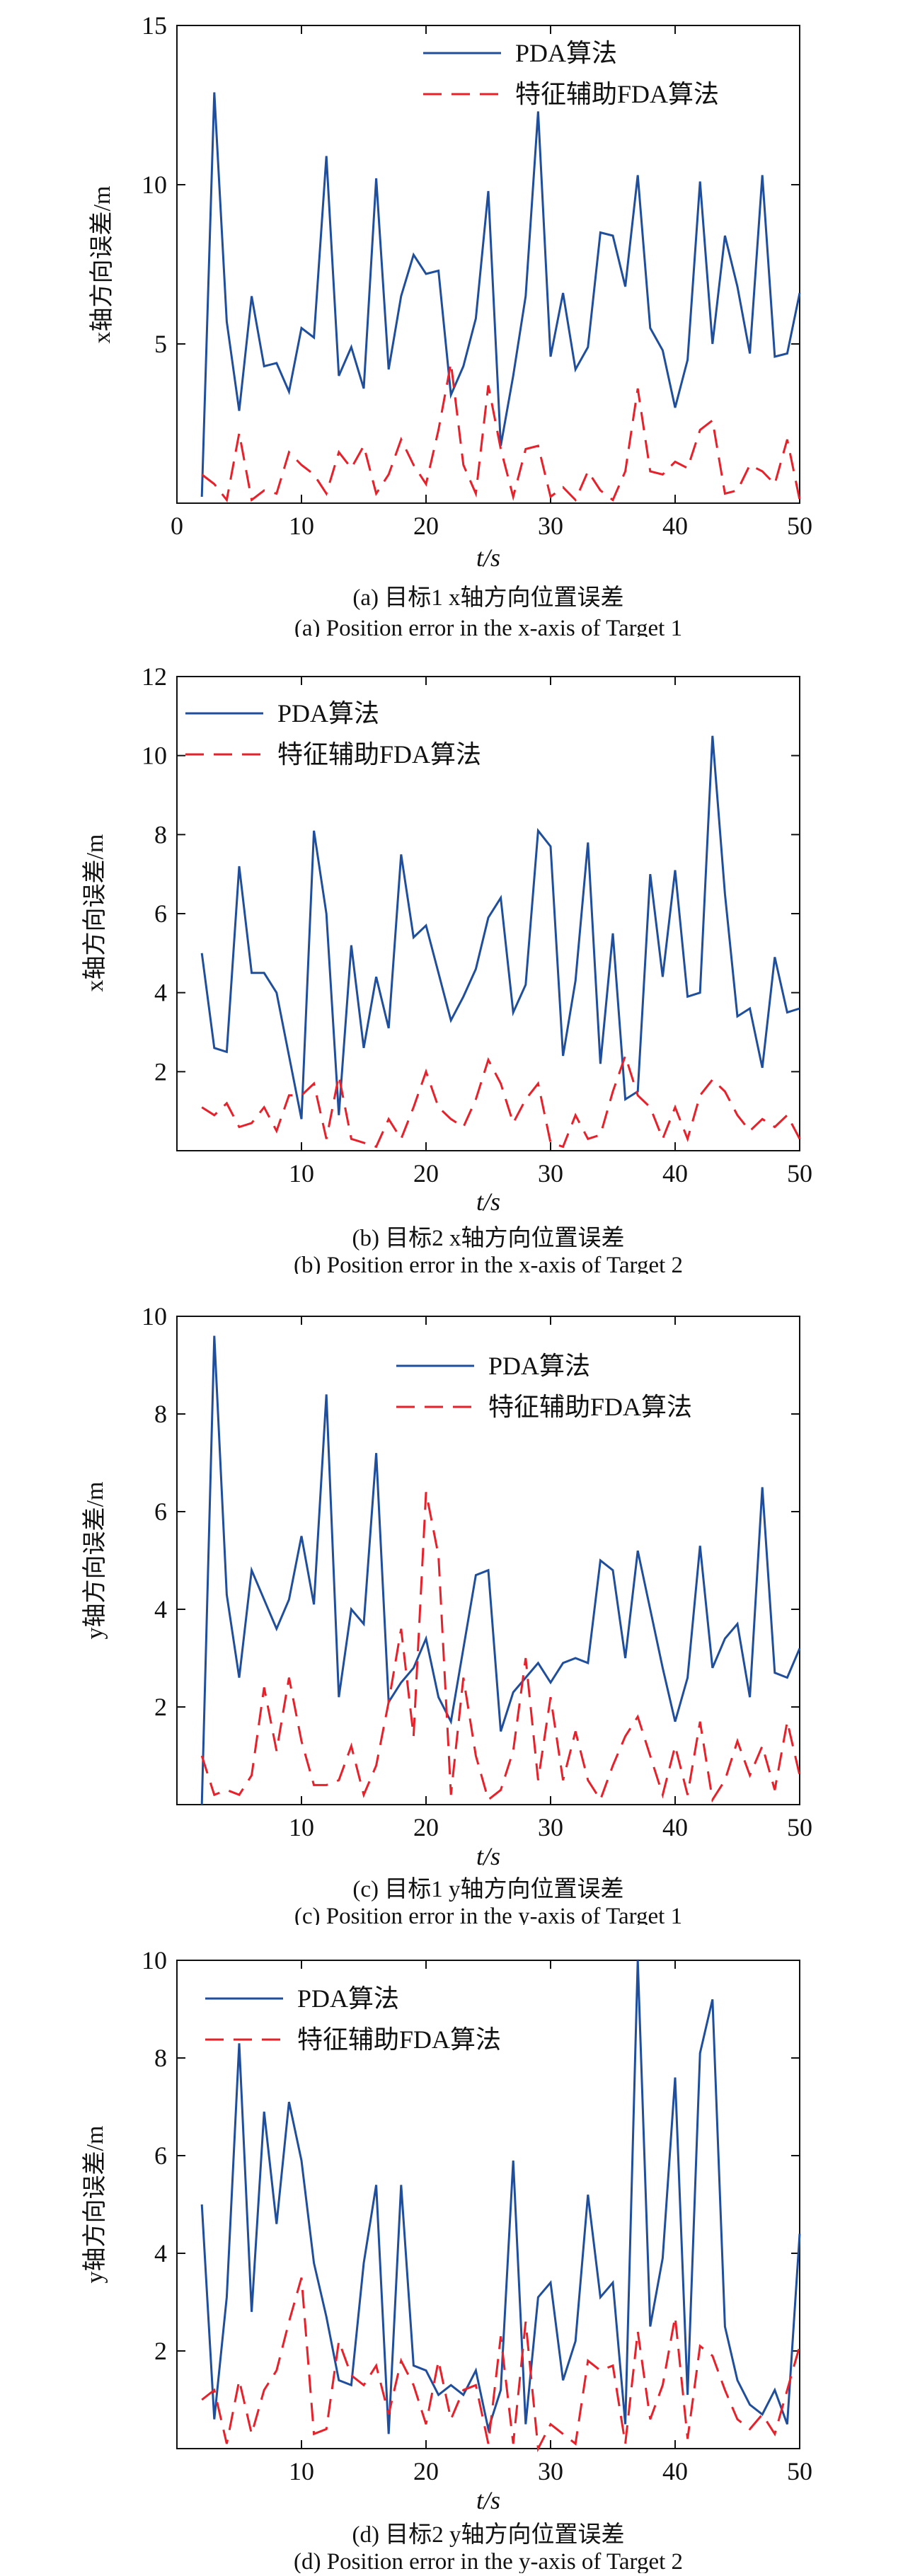 The width and height of the screenshot is (903, 2576). Describe the element at coordinates (154, 676) in the screenshot. I see `y-tick-label: 12` at that location.